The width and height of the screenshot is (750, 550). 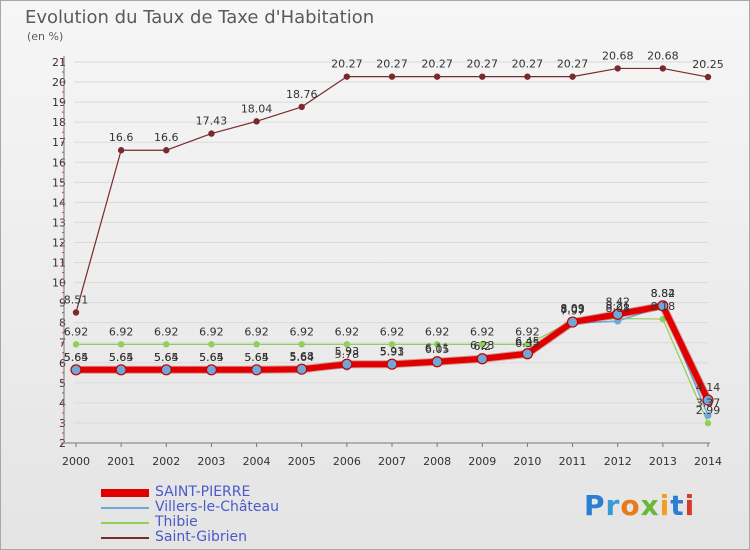 What do you see at coordinates (639, 505) in the screenshot?
I see `proxiti-logo: Proxiti` at bounding box center [639, 505].